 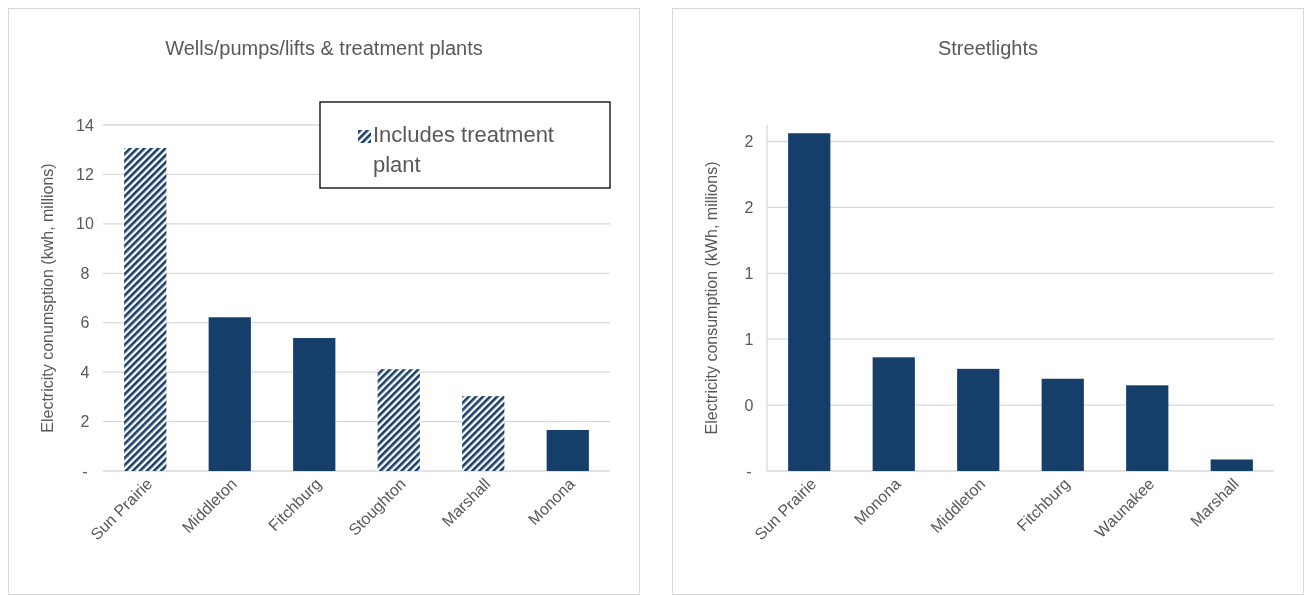 What do you see at coordinates (463, 149) in the screenshot?
I see `legend-label: Includes treatment plant` at bounding box center [463, 149].